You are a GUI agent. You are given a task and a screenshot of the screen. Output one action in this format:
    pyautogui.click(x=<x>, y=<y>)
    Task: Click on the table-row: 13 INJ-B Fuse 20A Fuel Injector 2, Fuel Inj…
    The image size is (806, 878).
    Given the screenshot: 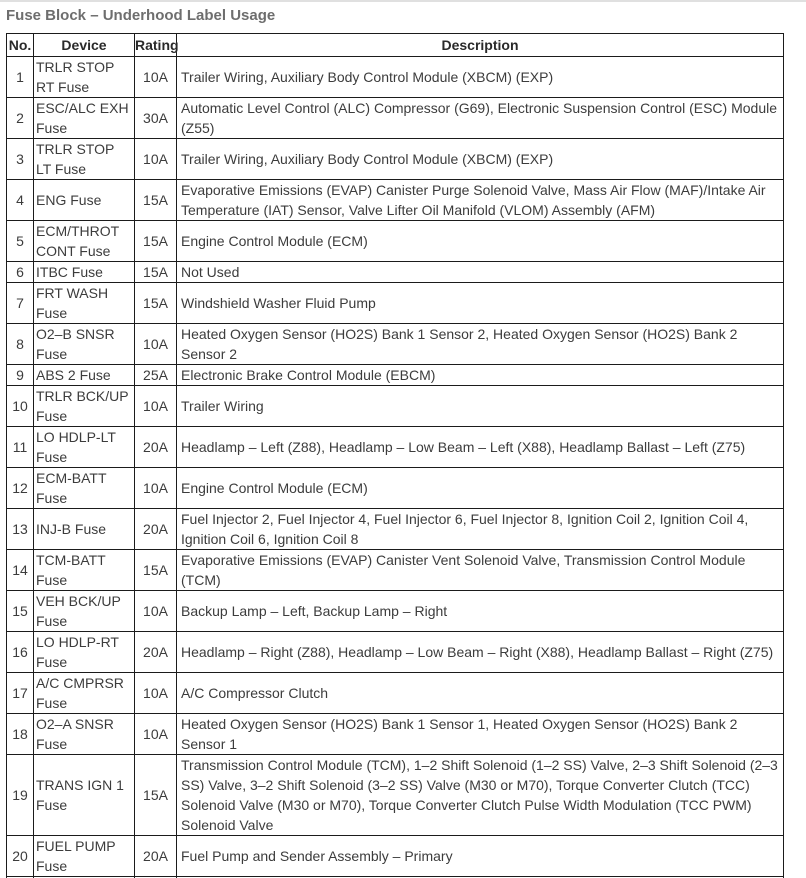 What is the action you would take?
    pyautogui.click(x=395, y=529)
    